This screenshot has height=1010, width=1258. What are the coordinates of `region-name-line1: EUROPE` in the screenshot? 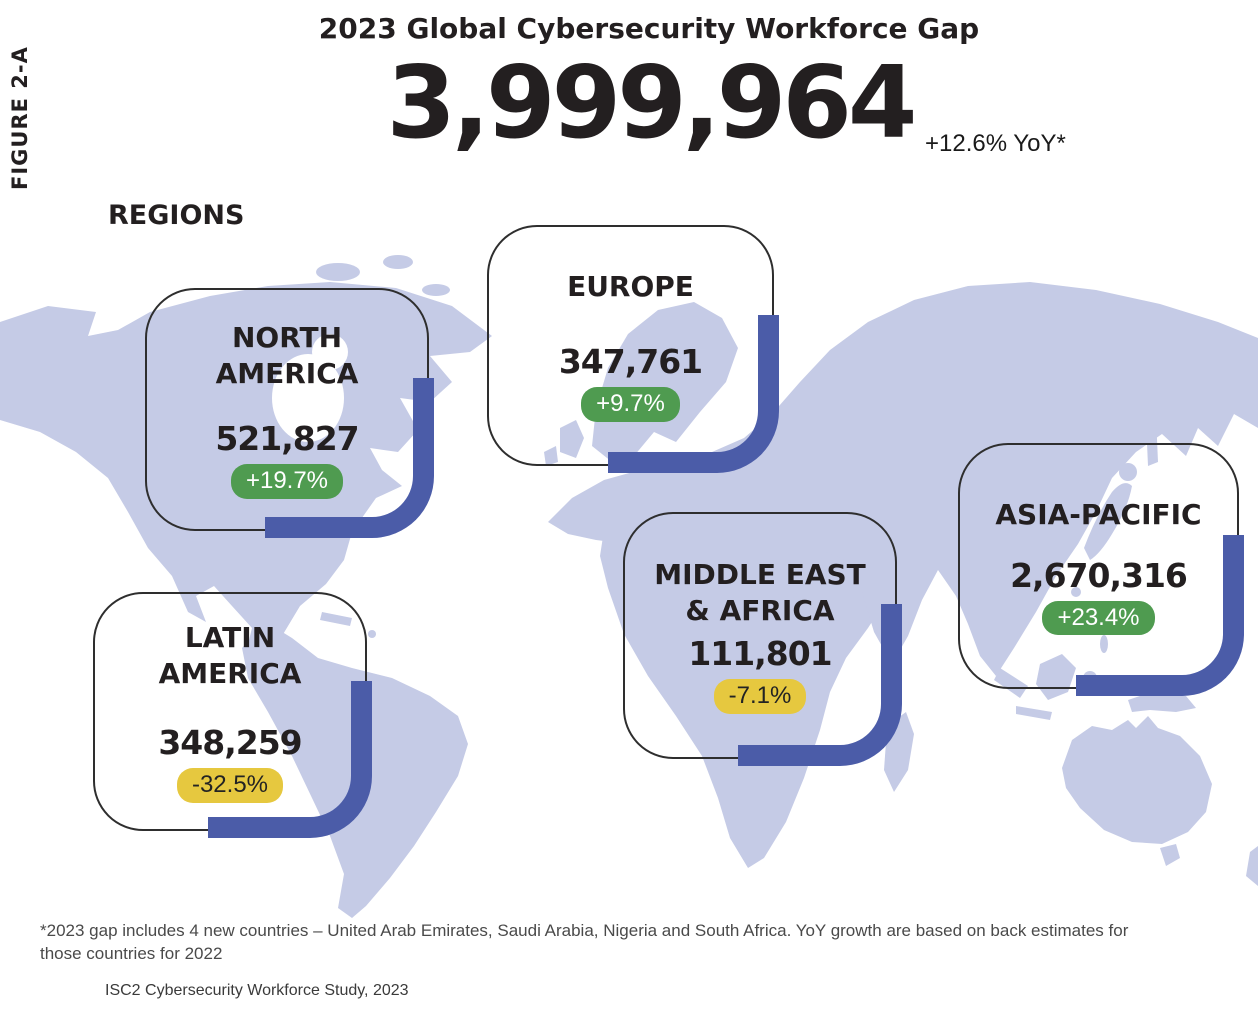 It's located at (630, 287).